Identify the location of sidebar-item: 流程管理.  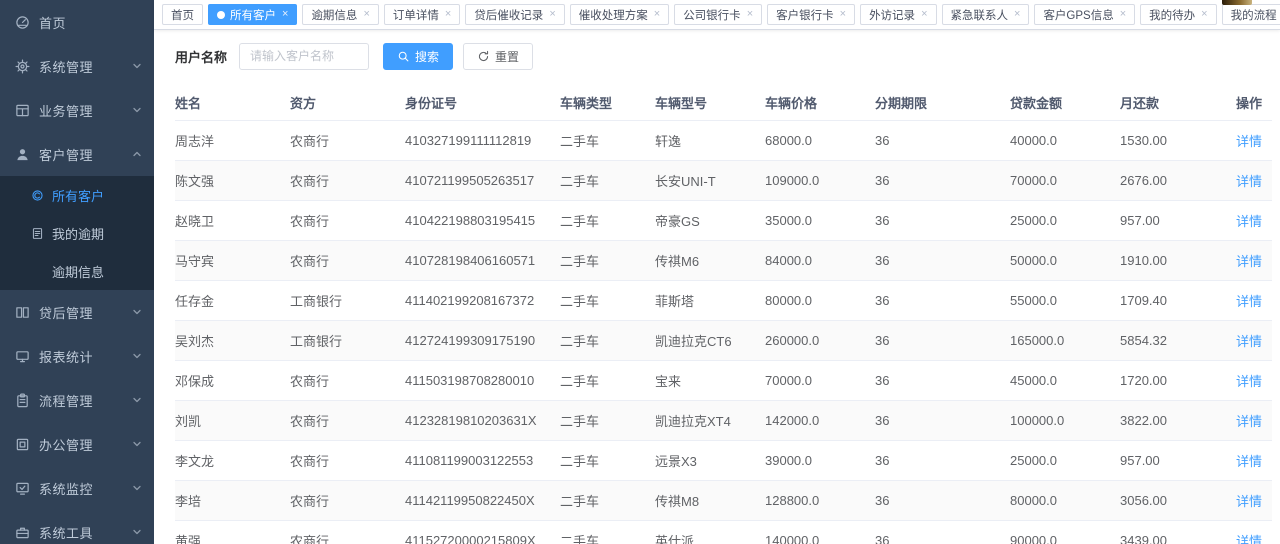
(77, 400).